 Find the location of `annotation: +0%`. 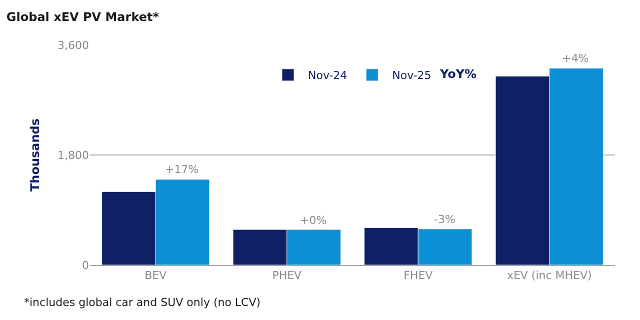

annotation: +0% is located at coordinates (313, 220).